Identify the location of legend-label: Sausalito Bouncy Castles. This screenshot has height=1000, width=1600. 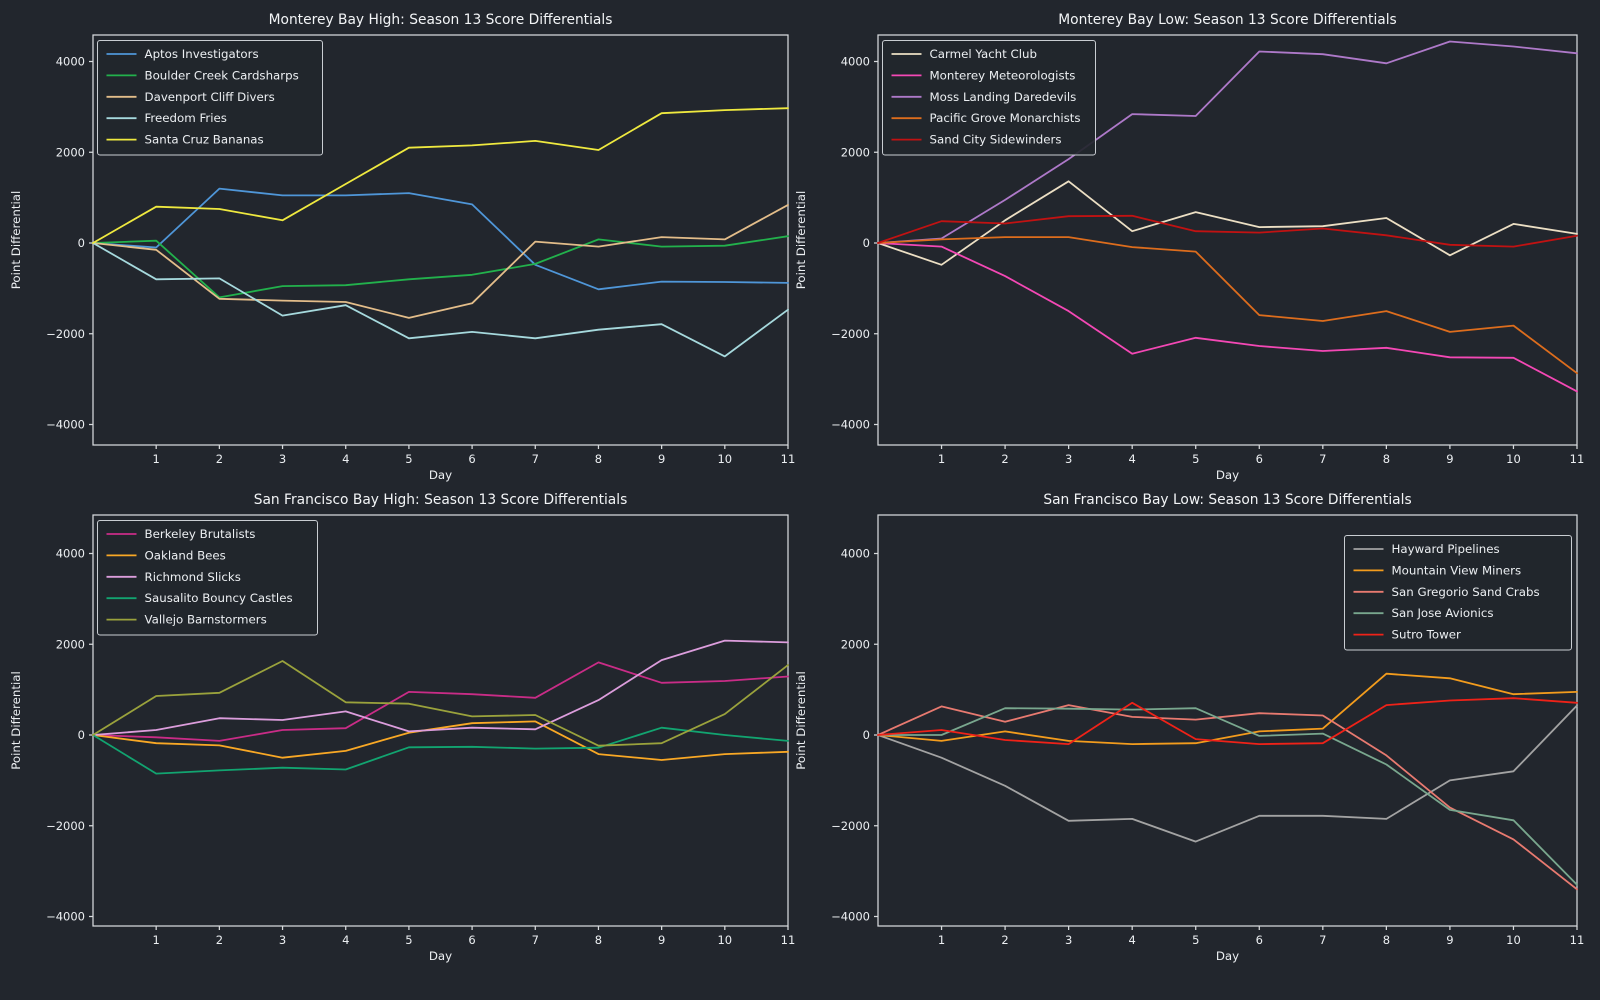
(219, 598).